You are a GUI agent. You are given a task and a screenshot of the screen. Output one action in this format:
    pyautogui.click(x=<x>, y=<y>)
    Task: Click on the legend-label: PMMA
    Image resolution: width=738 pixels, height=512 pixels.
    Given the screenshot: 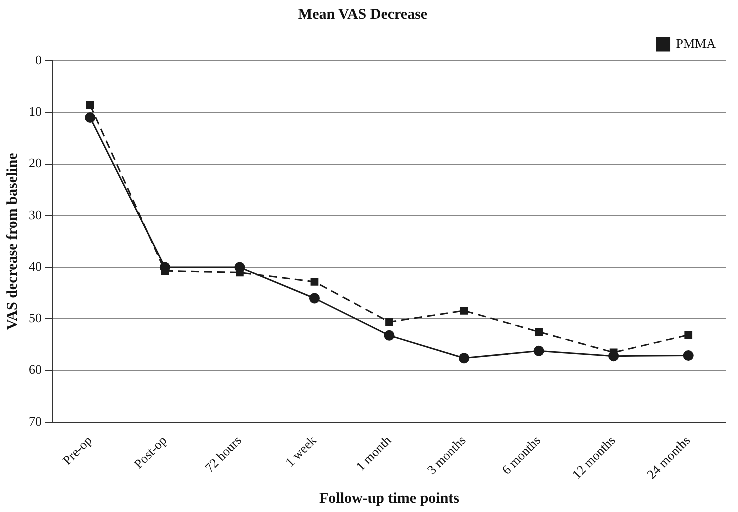 What is the action you would take?
    pyautogui.click(x=696, y=43)
    